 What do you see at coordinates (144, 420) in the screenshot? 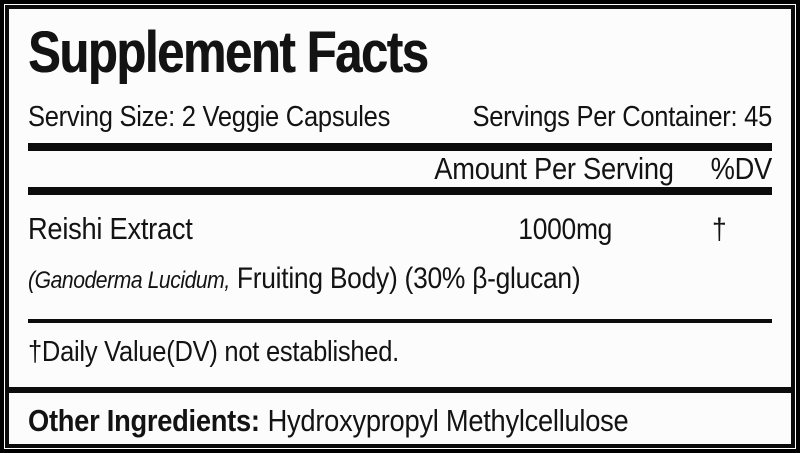
I see `other-ingredients-label: Other Ingredients:` at bounding box center [144, 420].